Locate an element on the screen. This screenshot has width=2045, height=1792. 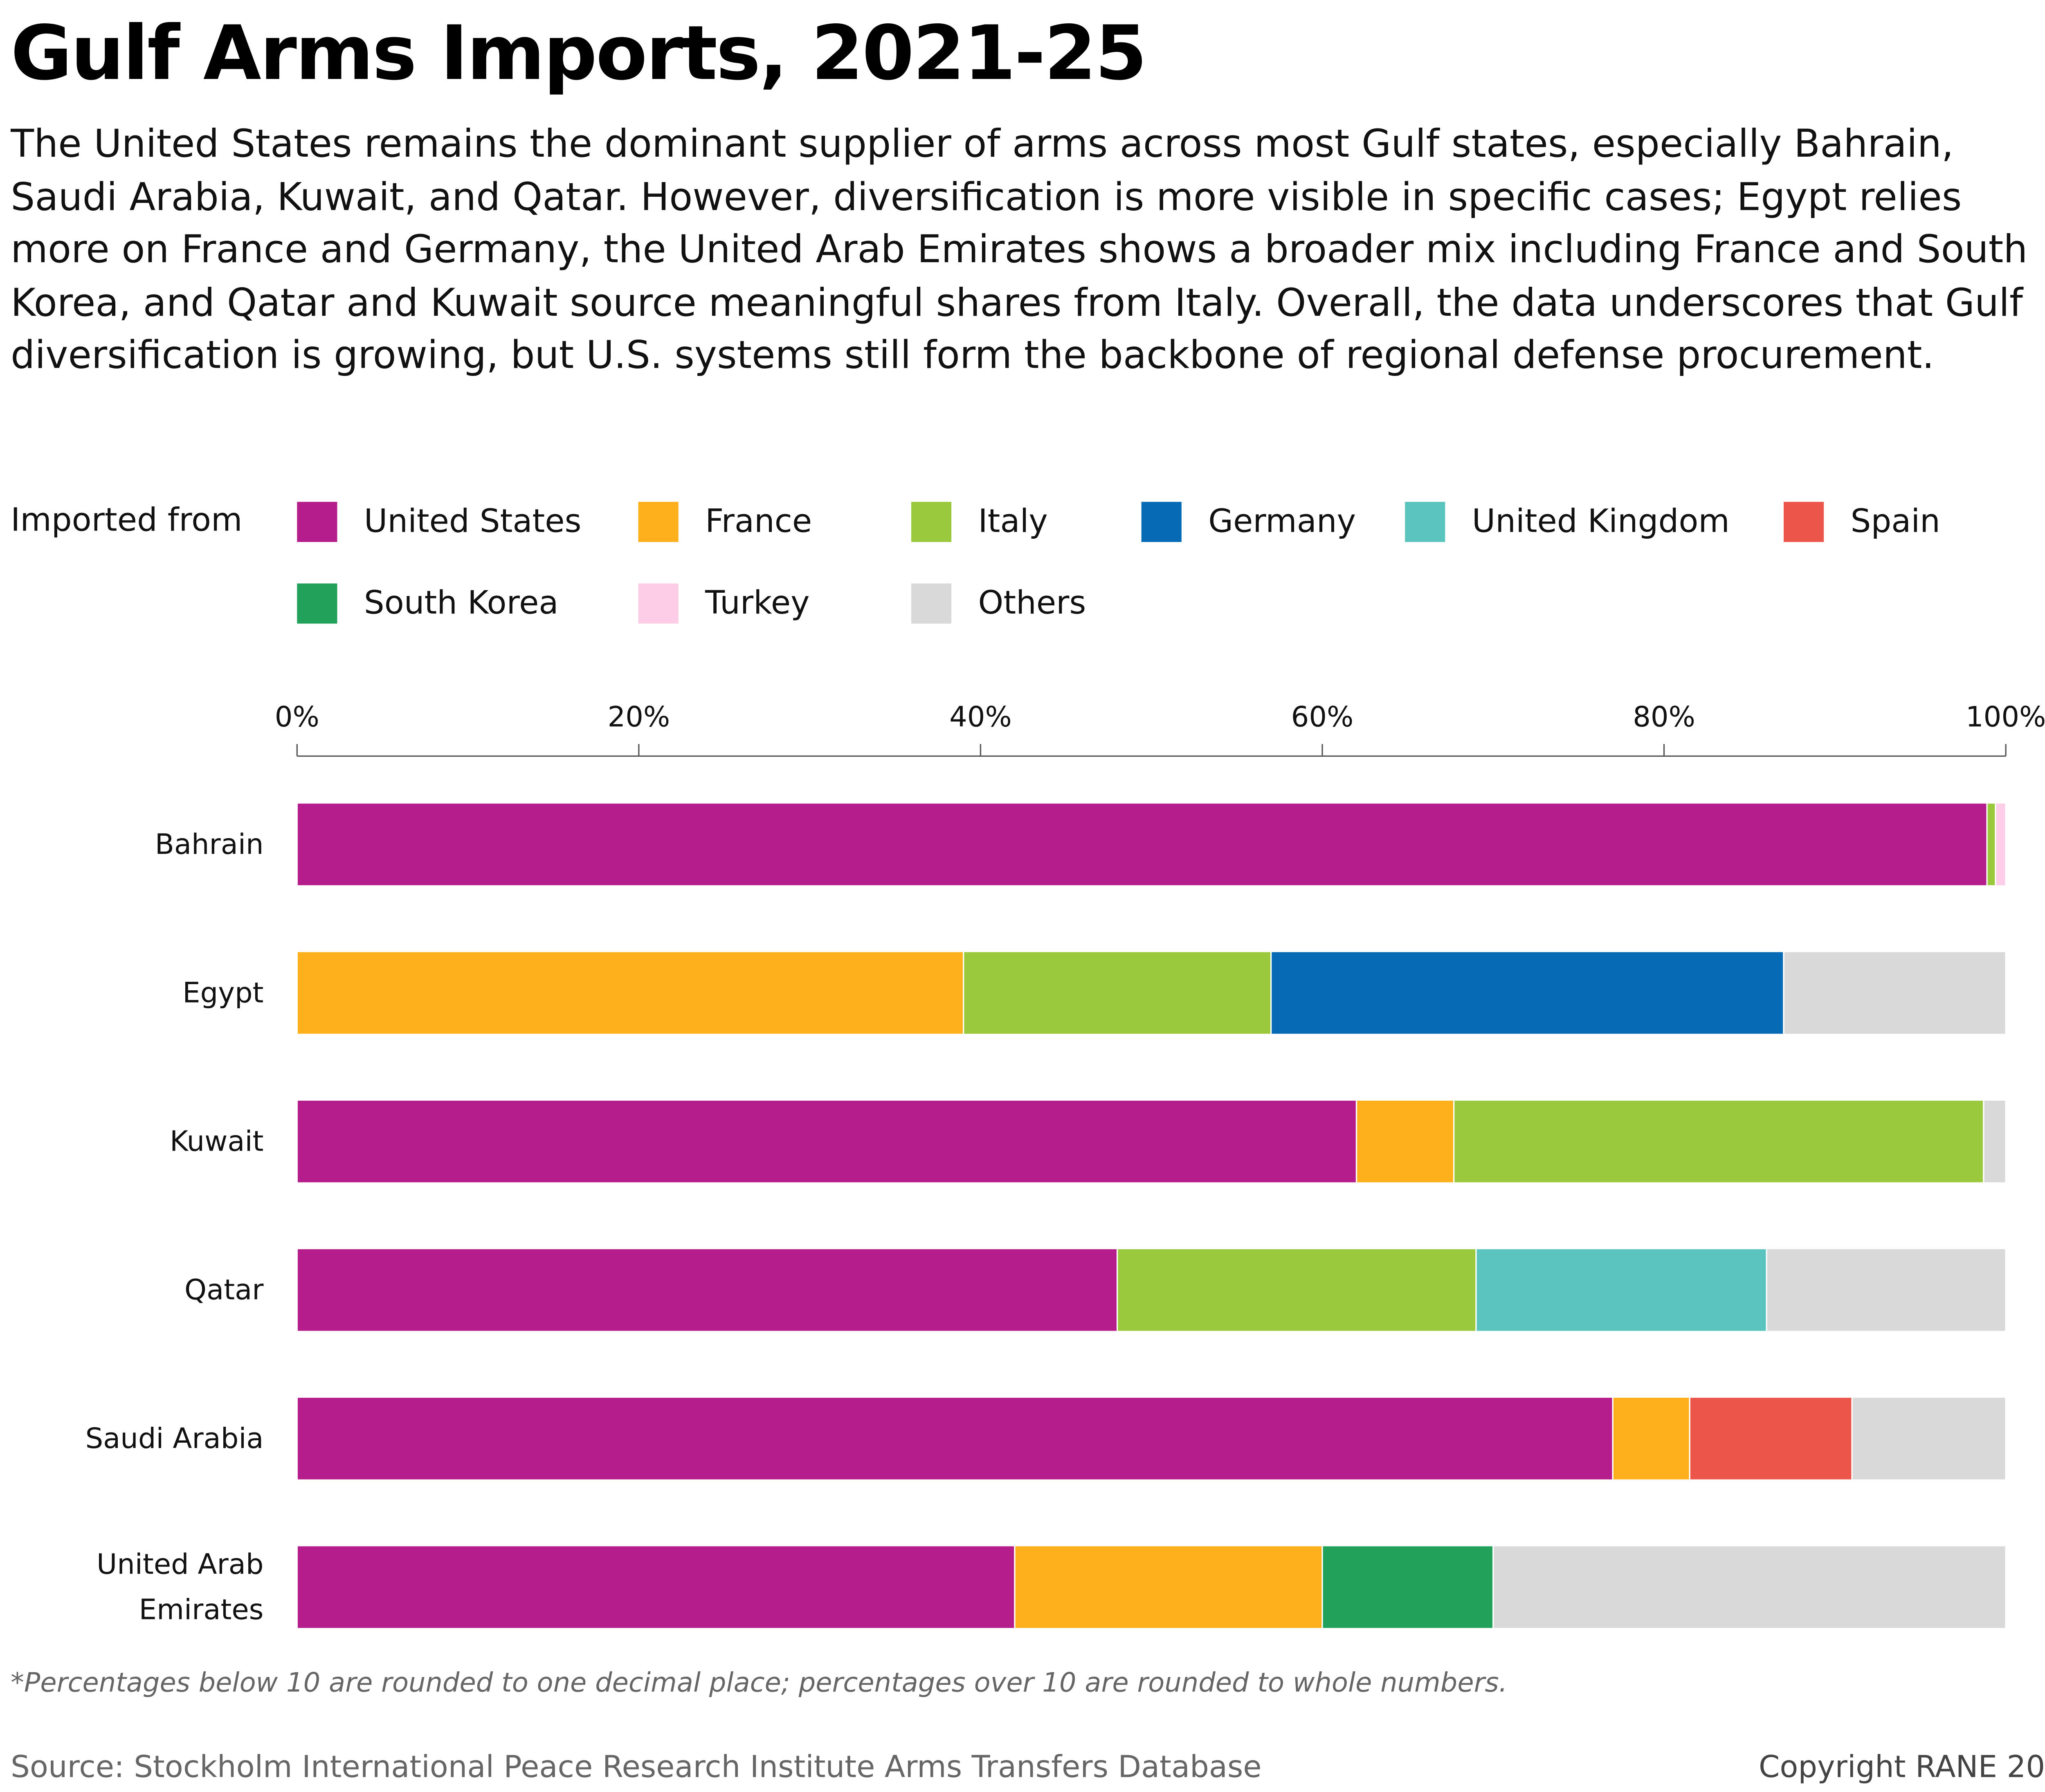
category-label: Saudi Arabia is located at coordinates (174, 1438).